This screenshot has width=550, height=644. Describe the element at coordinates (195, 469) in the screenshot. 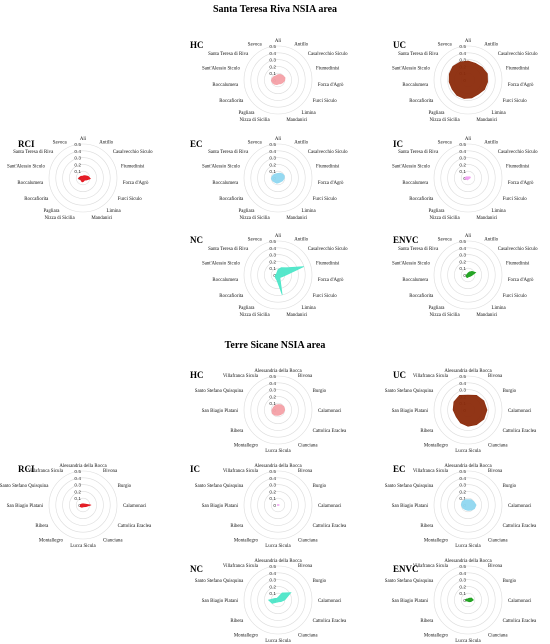

I see `chart-title: IC` at that location.